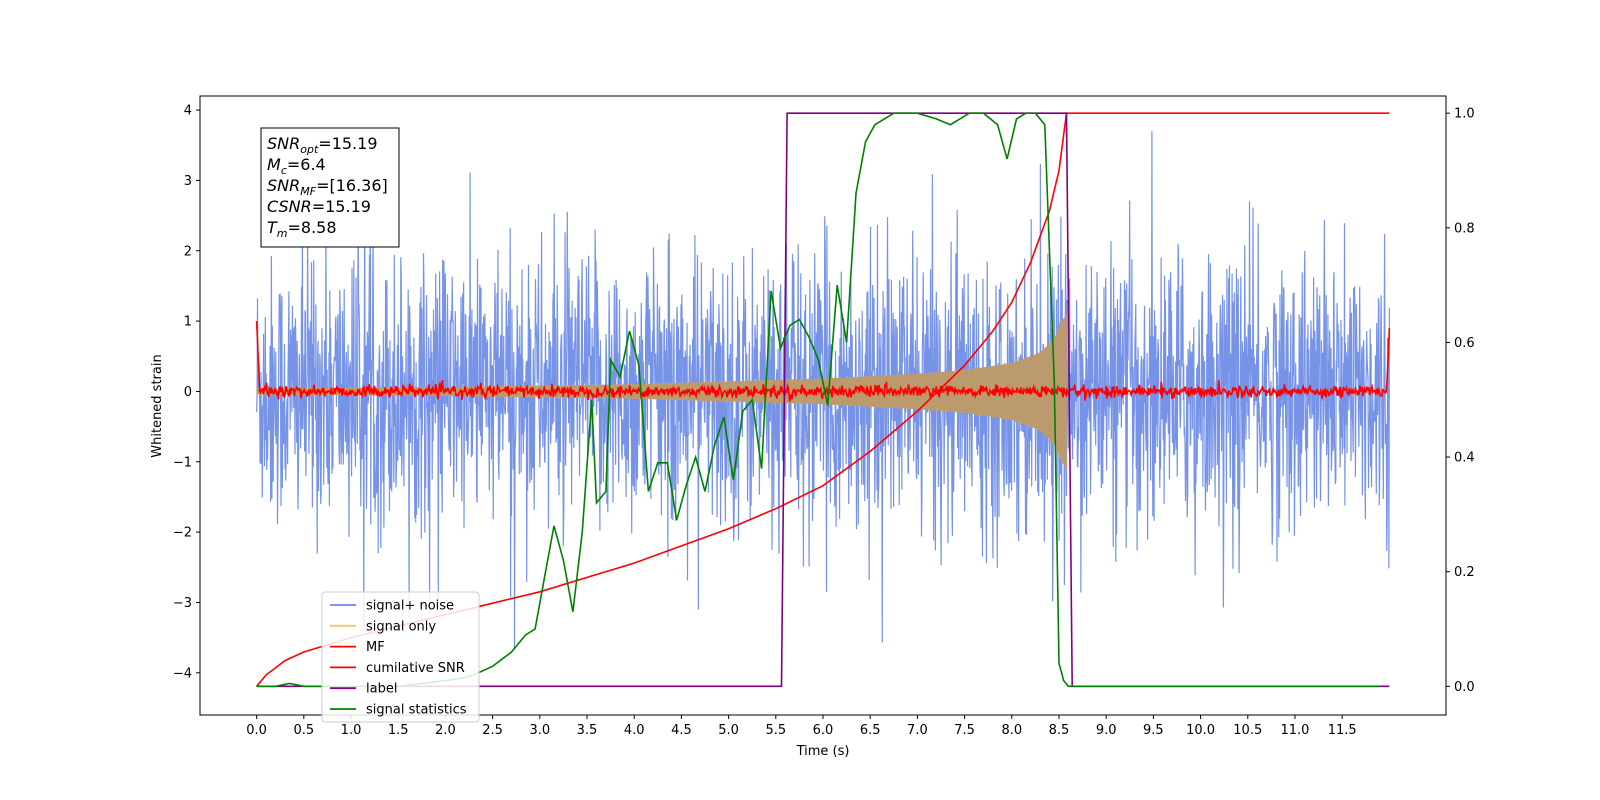 The width and height of the screenshot is (1600, 800). What do you see at coordinates (289, 206) in the screenshot?
I see `stat-symbol: CSNR` at bounding box center [289, 206].